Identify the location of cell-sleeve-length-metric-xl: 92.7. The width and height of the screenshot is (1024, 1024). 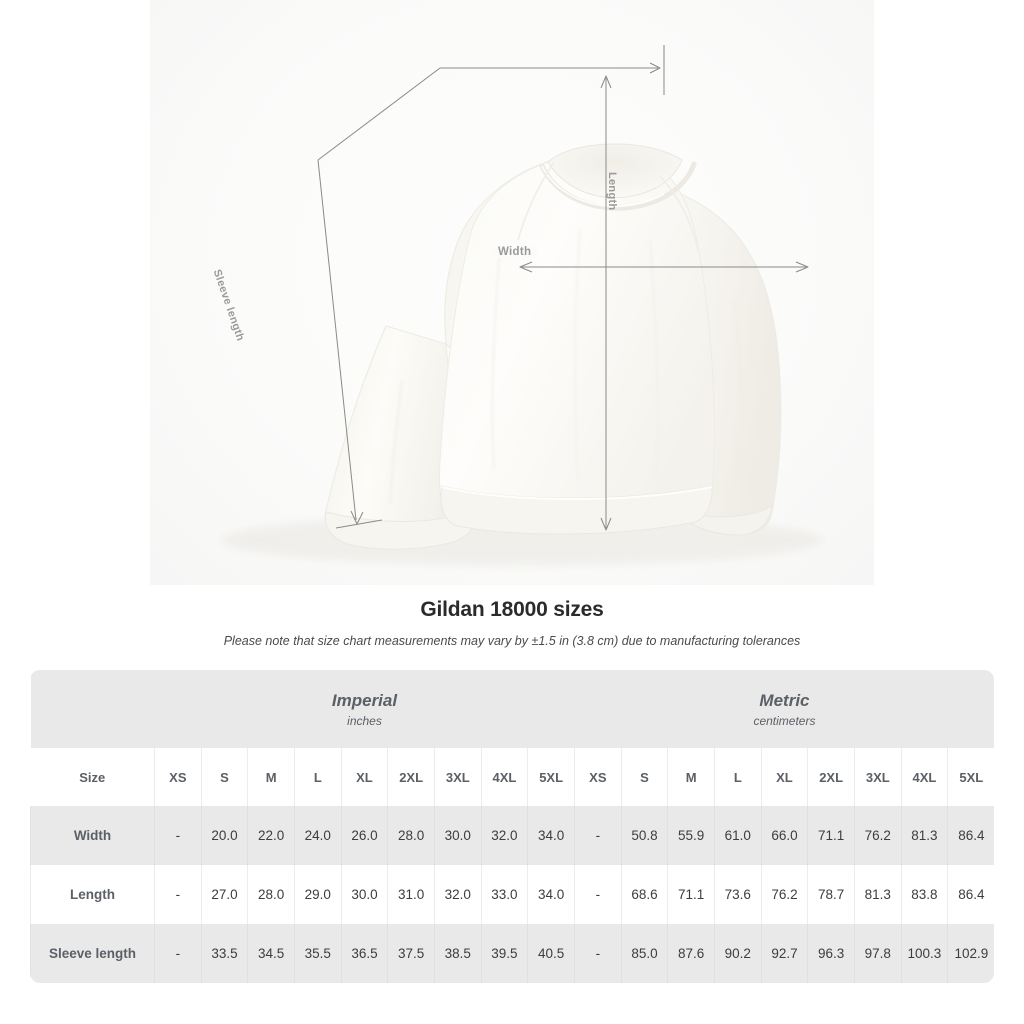
(784, 953).